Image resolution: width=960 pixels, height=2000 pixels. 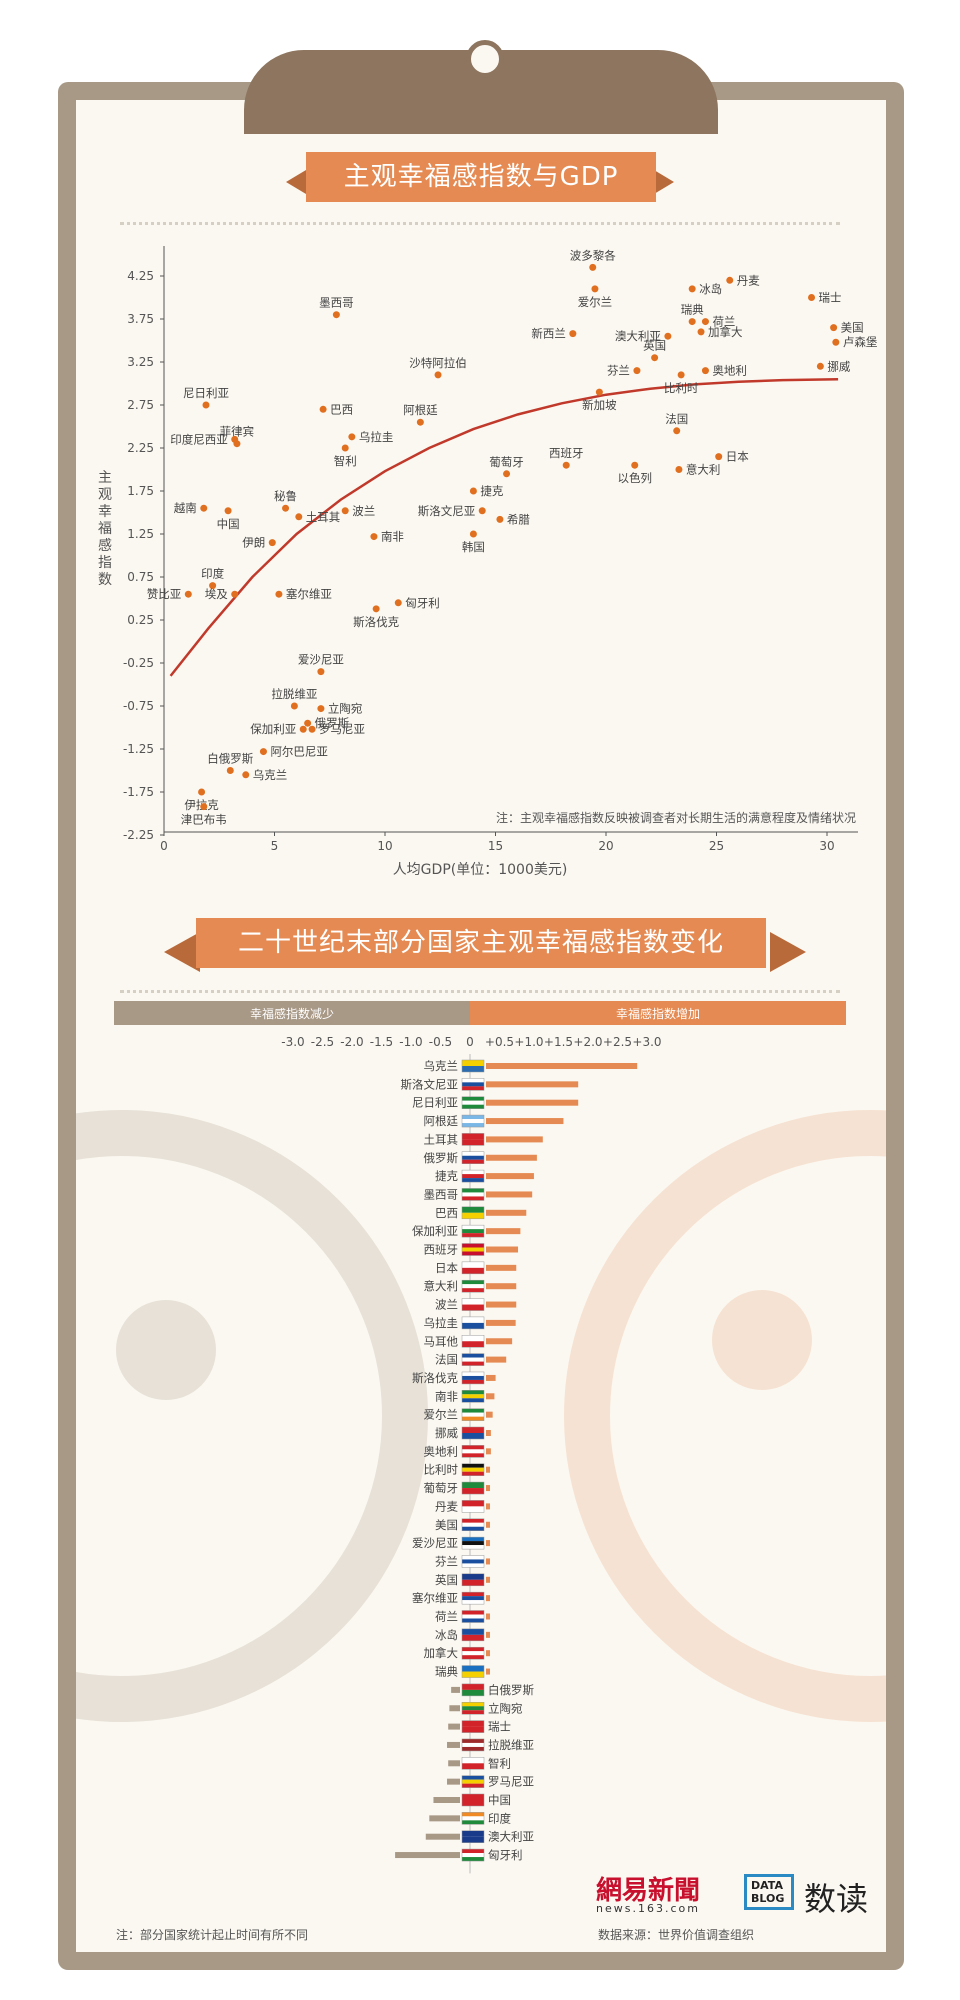 What do you see at coordinates (558, 1042) in the screenshot?
I see `bar-tick-label: +1.5` at bounding box center [558, 1042].